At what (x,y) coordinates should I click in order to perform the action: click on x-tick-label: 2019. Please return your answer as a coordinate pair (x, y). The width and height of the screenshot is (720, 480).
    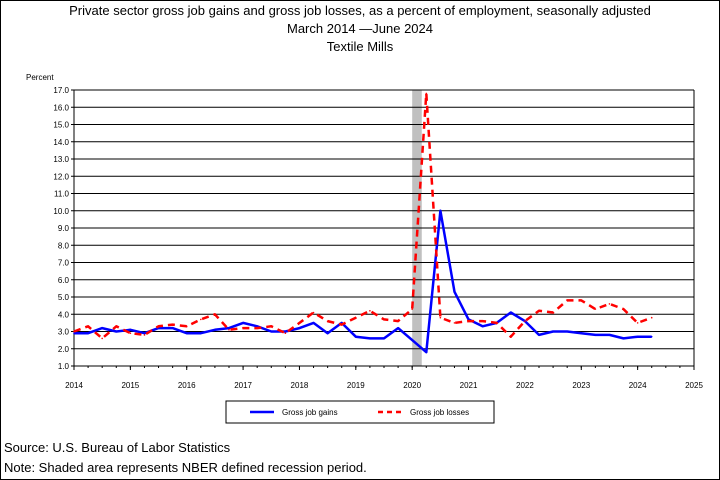
    Looking at the image, I should click on (356, 385).